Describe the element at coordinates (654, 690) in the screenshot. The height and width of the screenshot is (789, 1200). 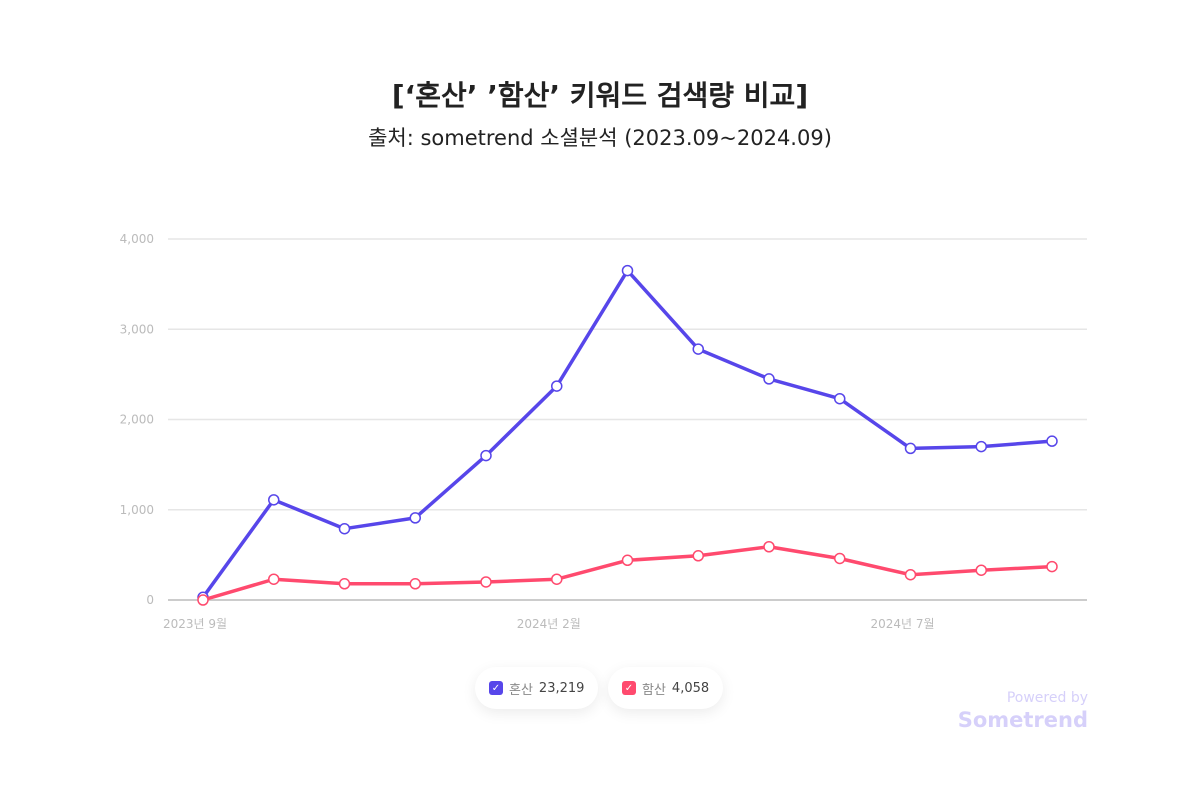
I see `legend-label: 함산` at that location.